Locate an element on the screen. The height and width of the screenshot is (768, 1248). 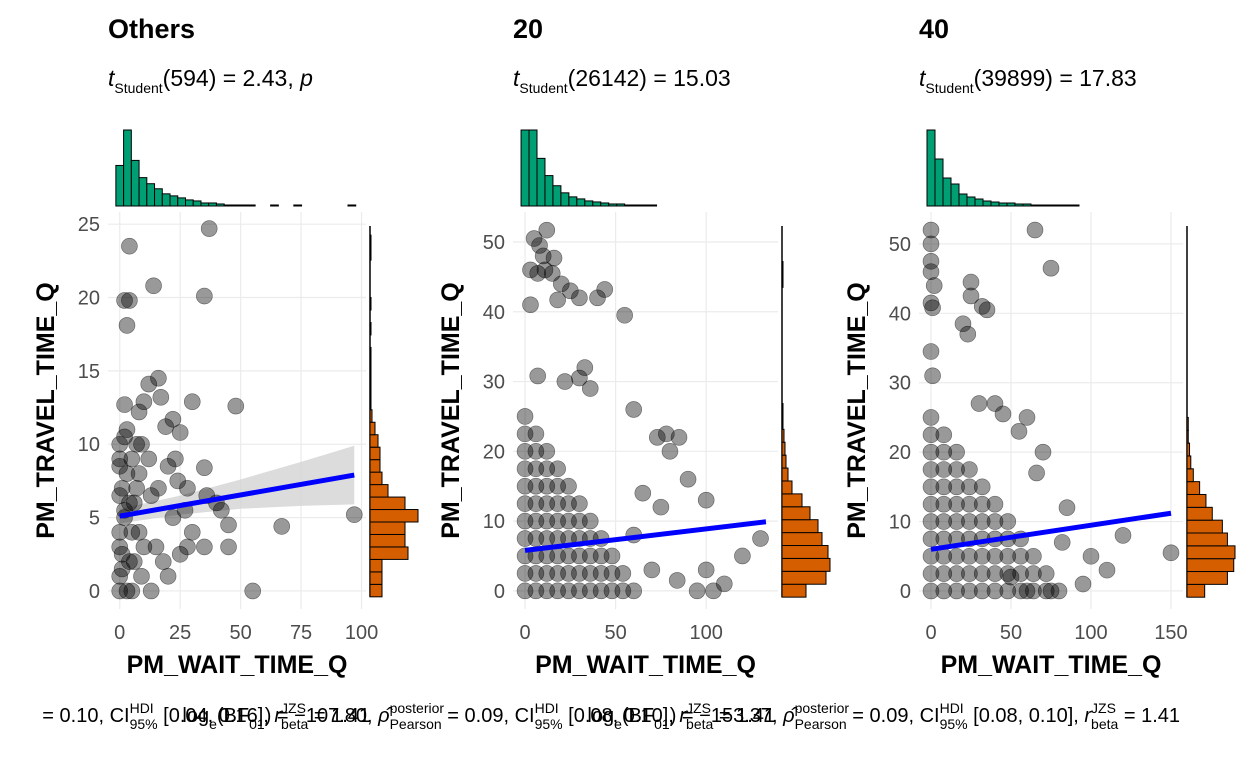
text-segment: = 0.09, CI is located at coordinates (488, 716).